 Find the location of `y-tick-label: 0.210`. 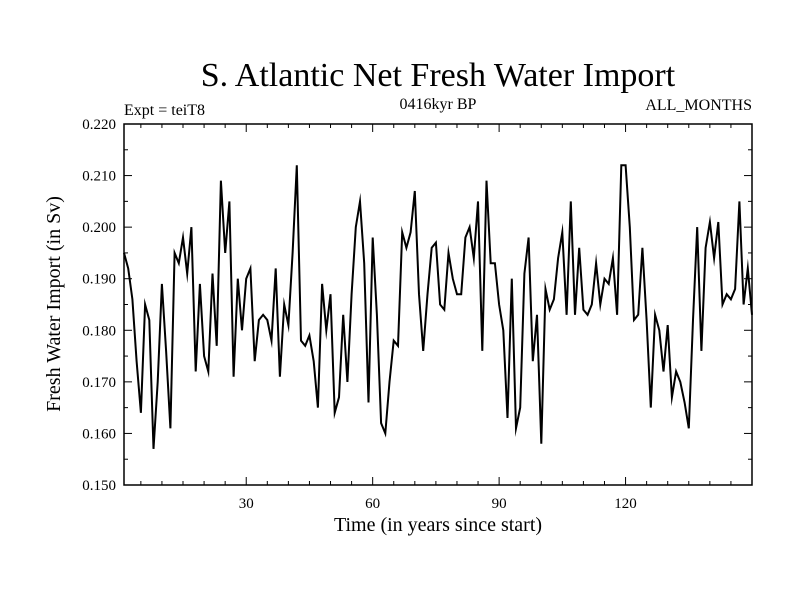

y-tick-label: 0.210 is located at coordinates (99, 177).